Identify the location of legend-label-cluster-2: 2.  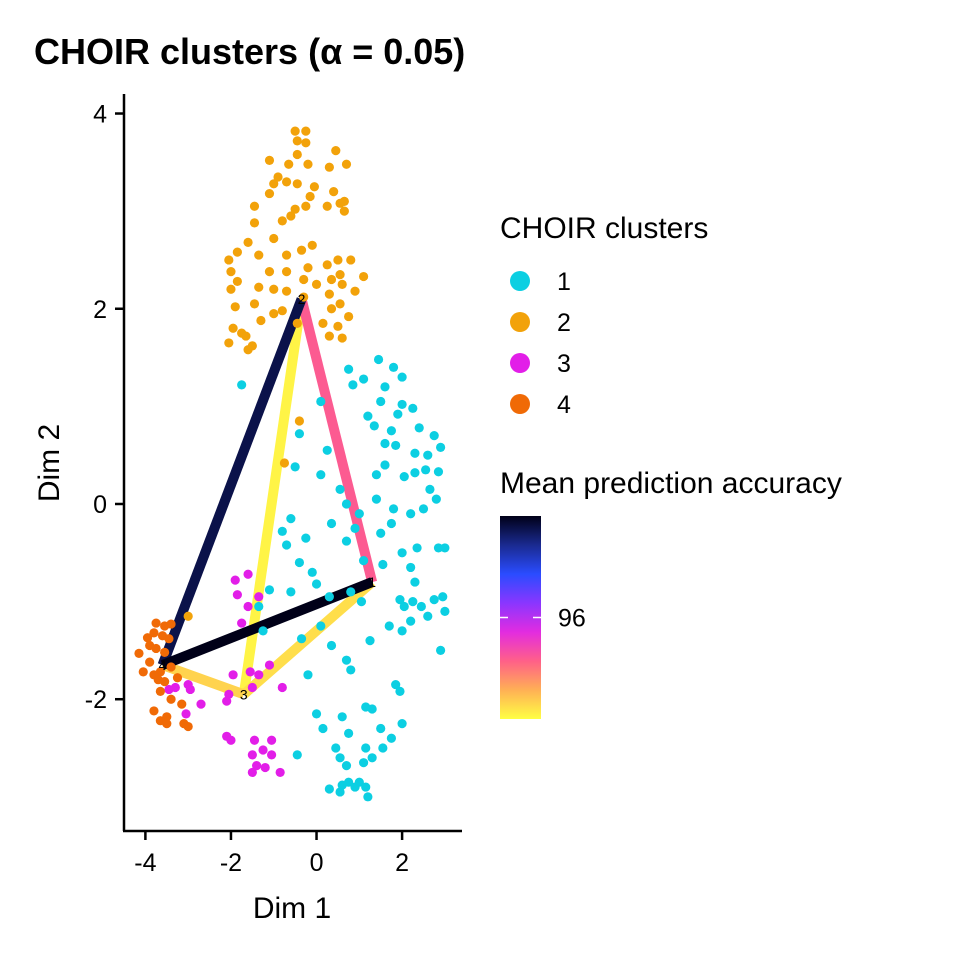
(564, 323).